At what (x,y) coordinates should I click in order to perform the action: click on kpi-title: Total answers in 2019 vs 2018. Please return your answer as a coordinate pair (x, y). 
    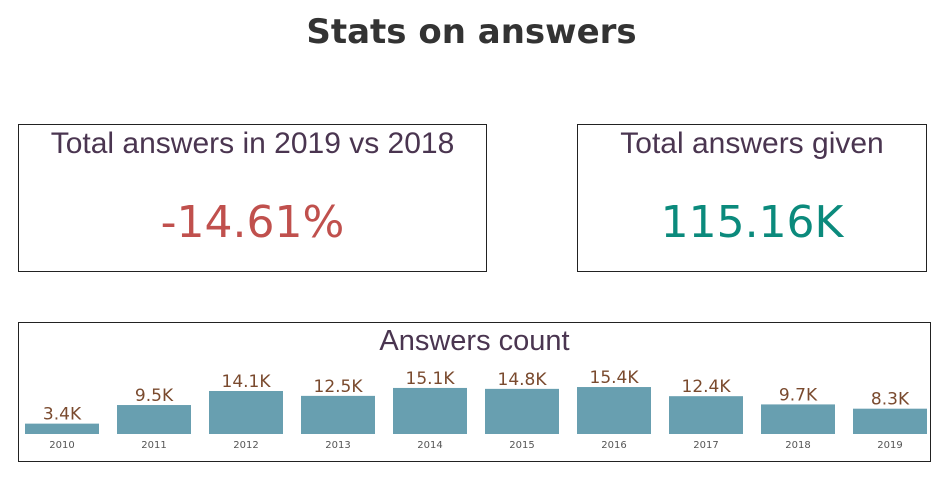
    Looking at the image, I should click on (252, 143).